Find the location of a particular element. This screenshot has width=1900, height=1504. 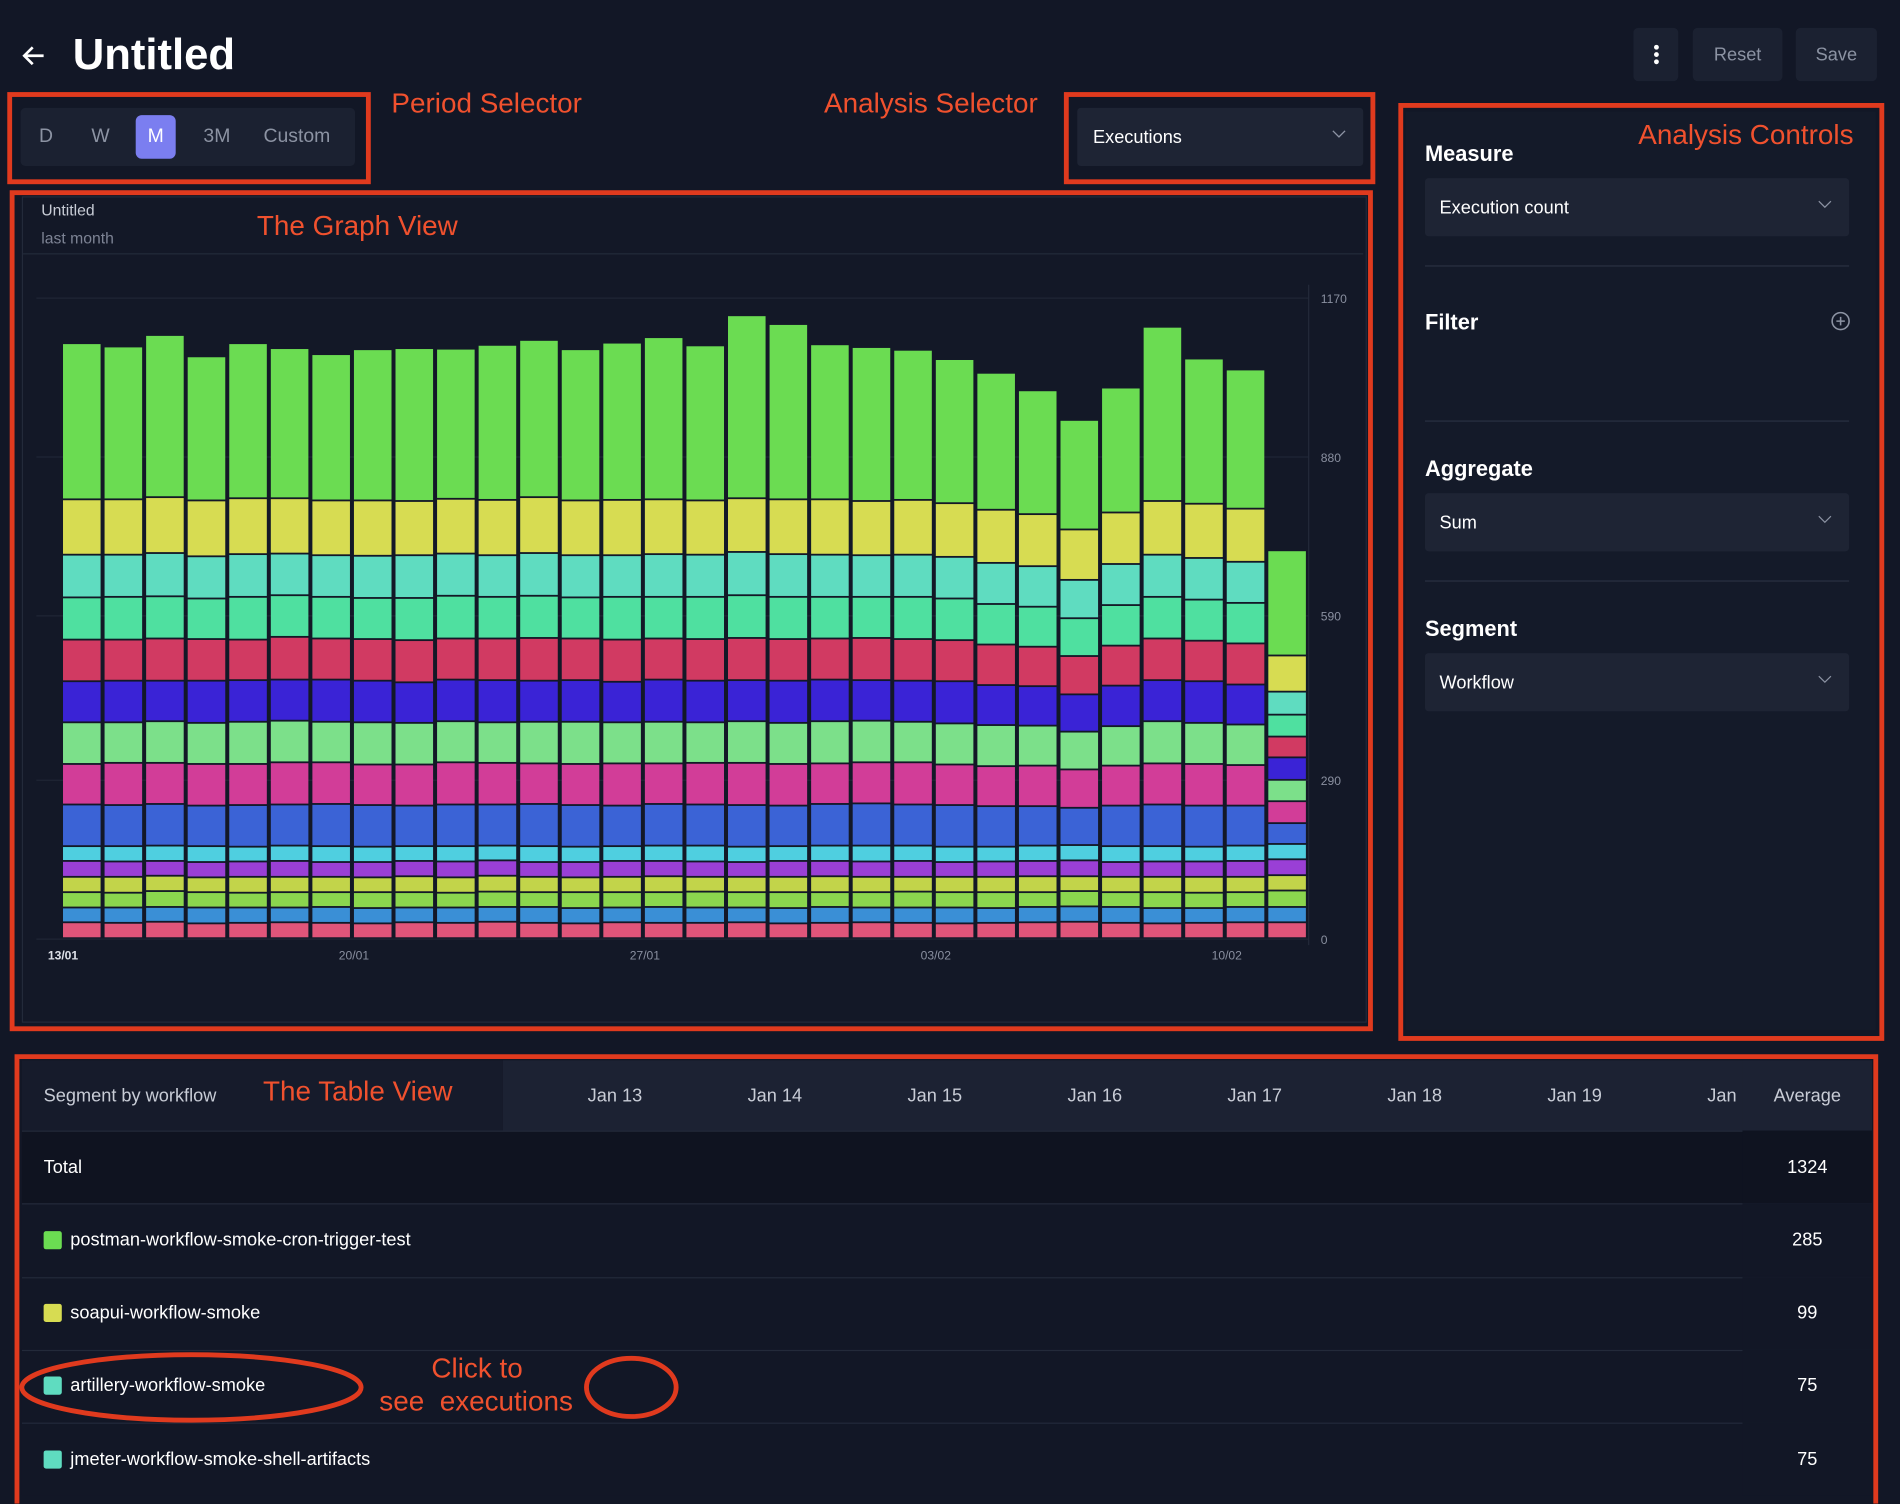

row-label: jmeter-workflow-smoke-shell-artifacts is located at coordinates (220, 1459).